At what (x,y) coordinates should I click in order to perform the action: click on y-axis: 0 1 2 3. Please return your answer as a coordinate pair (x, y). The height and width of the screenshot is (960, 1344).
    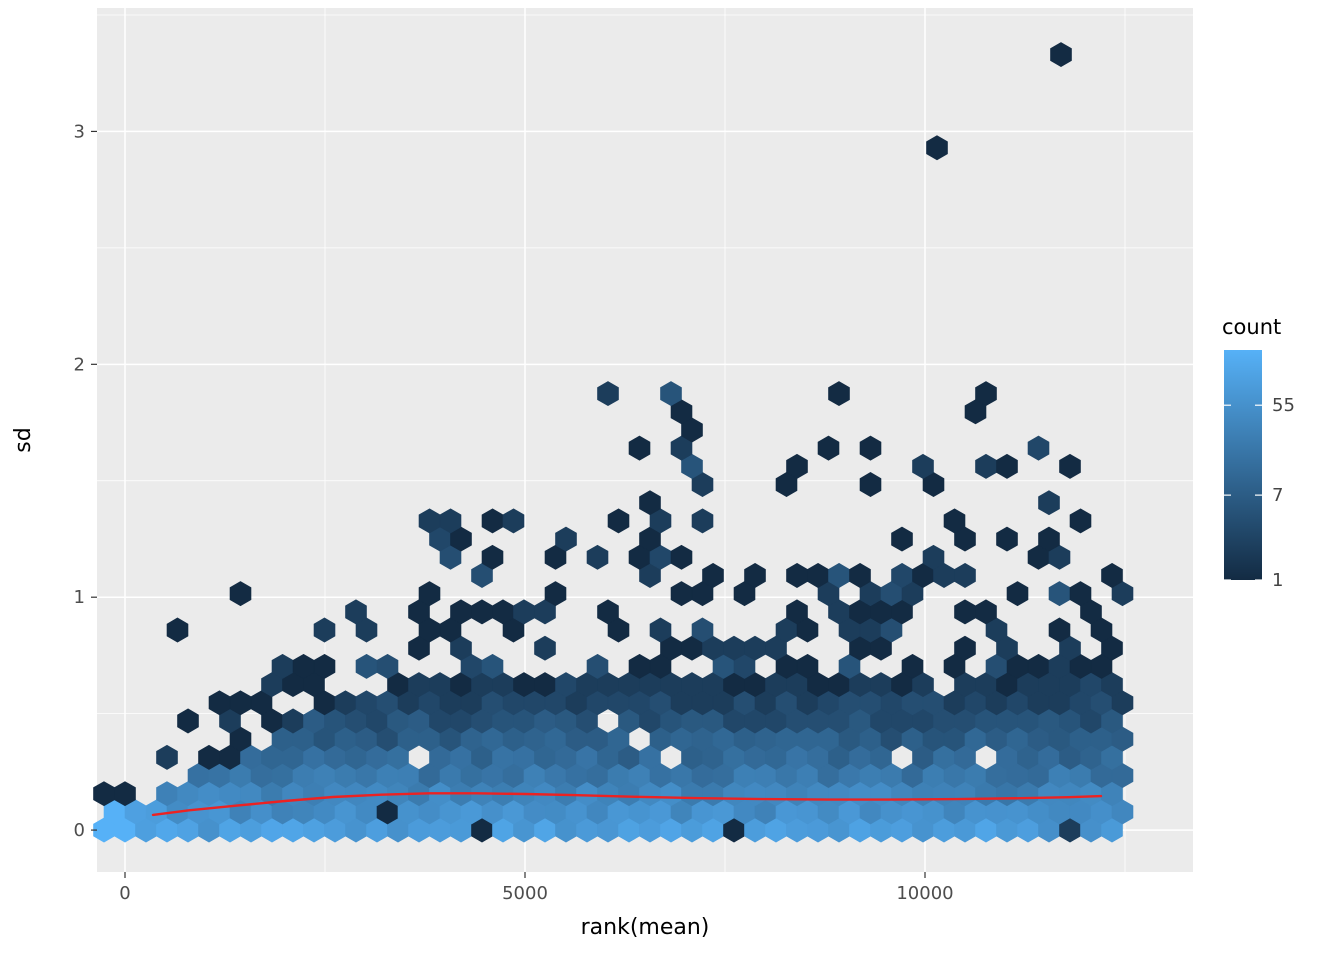
    Looking at the image, I should click on (85, 481).